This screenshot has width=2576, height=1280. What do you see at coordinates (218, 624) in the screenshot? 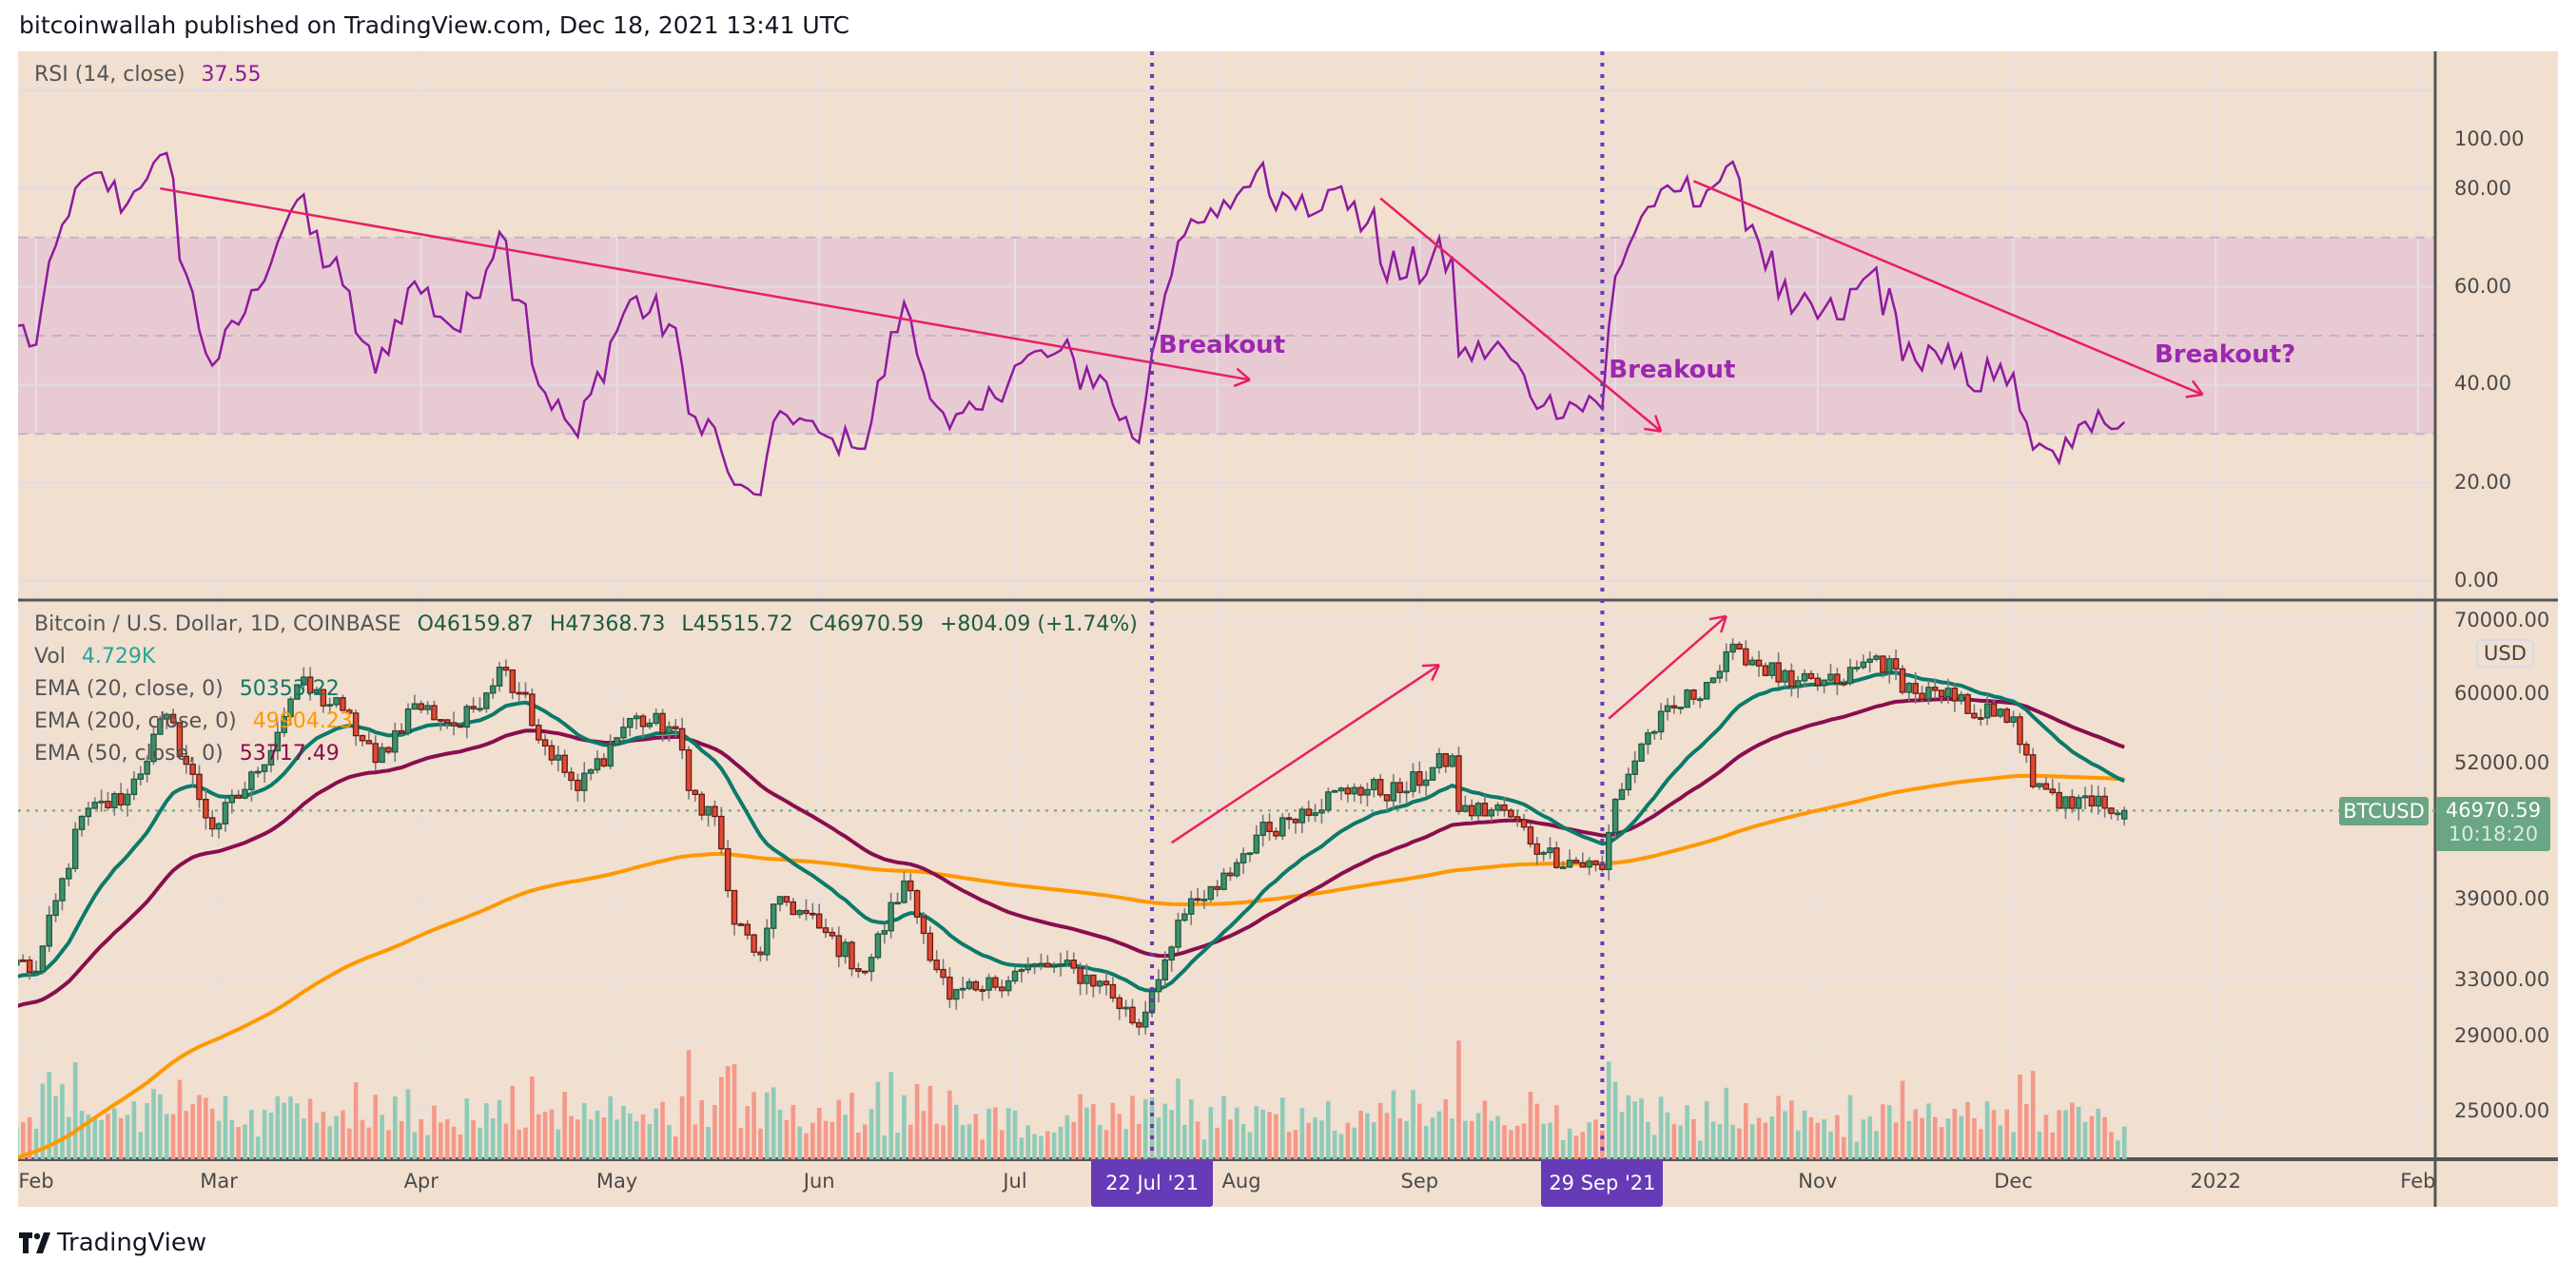
I see `symbol-title: Bitcoin / U.S. Dollar, 1D, COINBASE` at bounding box center [218, 624].